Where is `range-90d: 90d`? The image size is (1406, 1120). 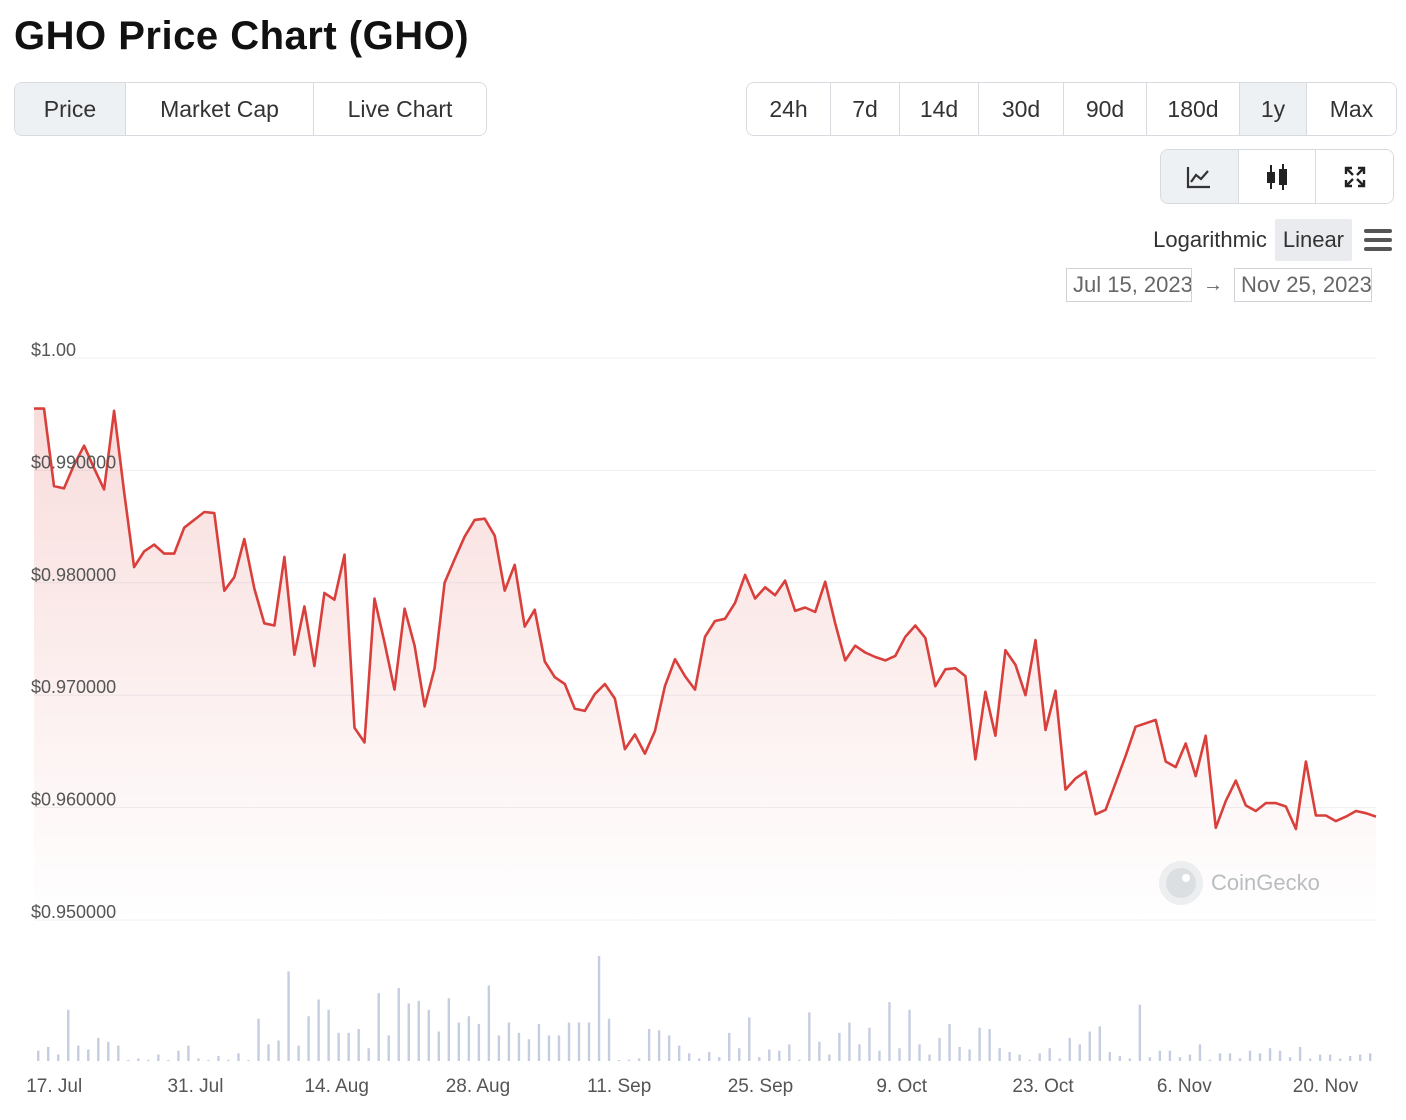
range-90d: 90d is located at coordinates (1105, 109).